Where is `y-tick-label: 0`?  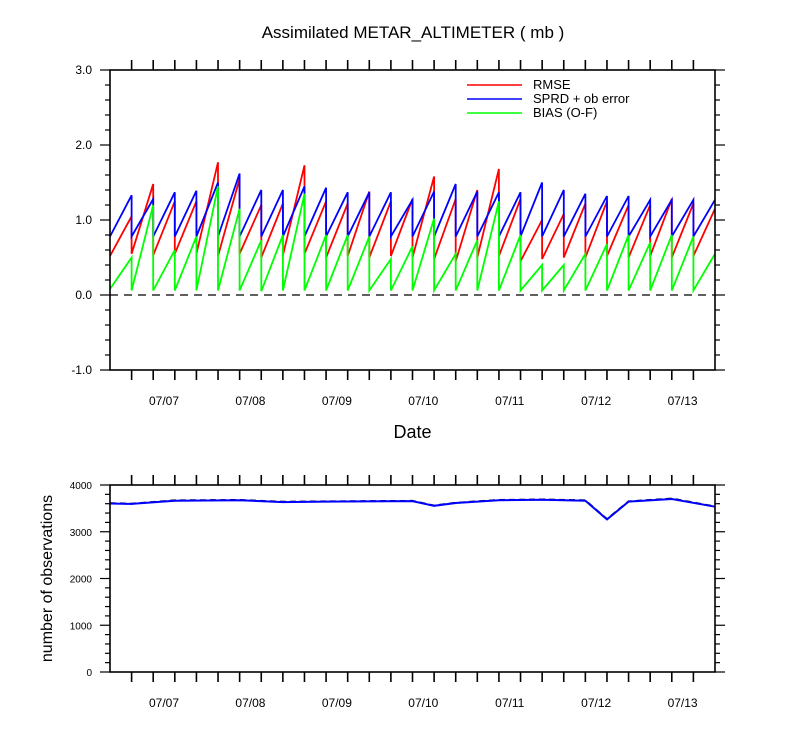
y-tick-label: 0 is located at coordinates (89, 673).